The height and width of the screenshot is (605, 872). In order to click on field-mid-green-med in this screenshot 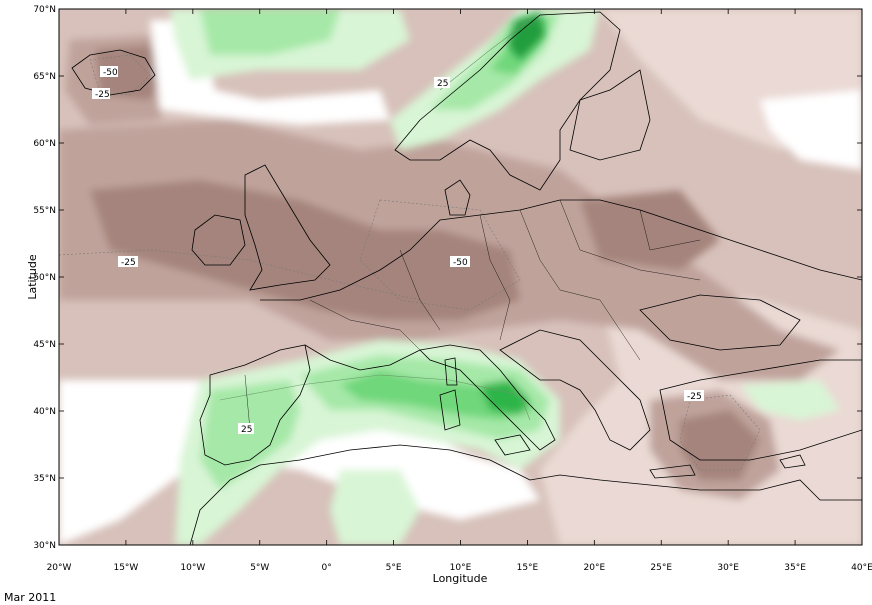, I will do `click(437, 395)`.